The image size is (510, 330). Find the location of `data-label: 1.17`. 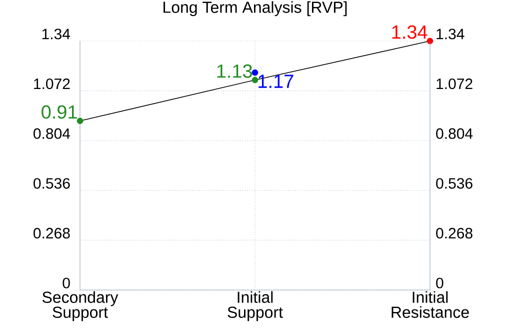

data-label: 1.17 is located at coordinates (276, 81).